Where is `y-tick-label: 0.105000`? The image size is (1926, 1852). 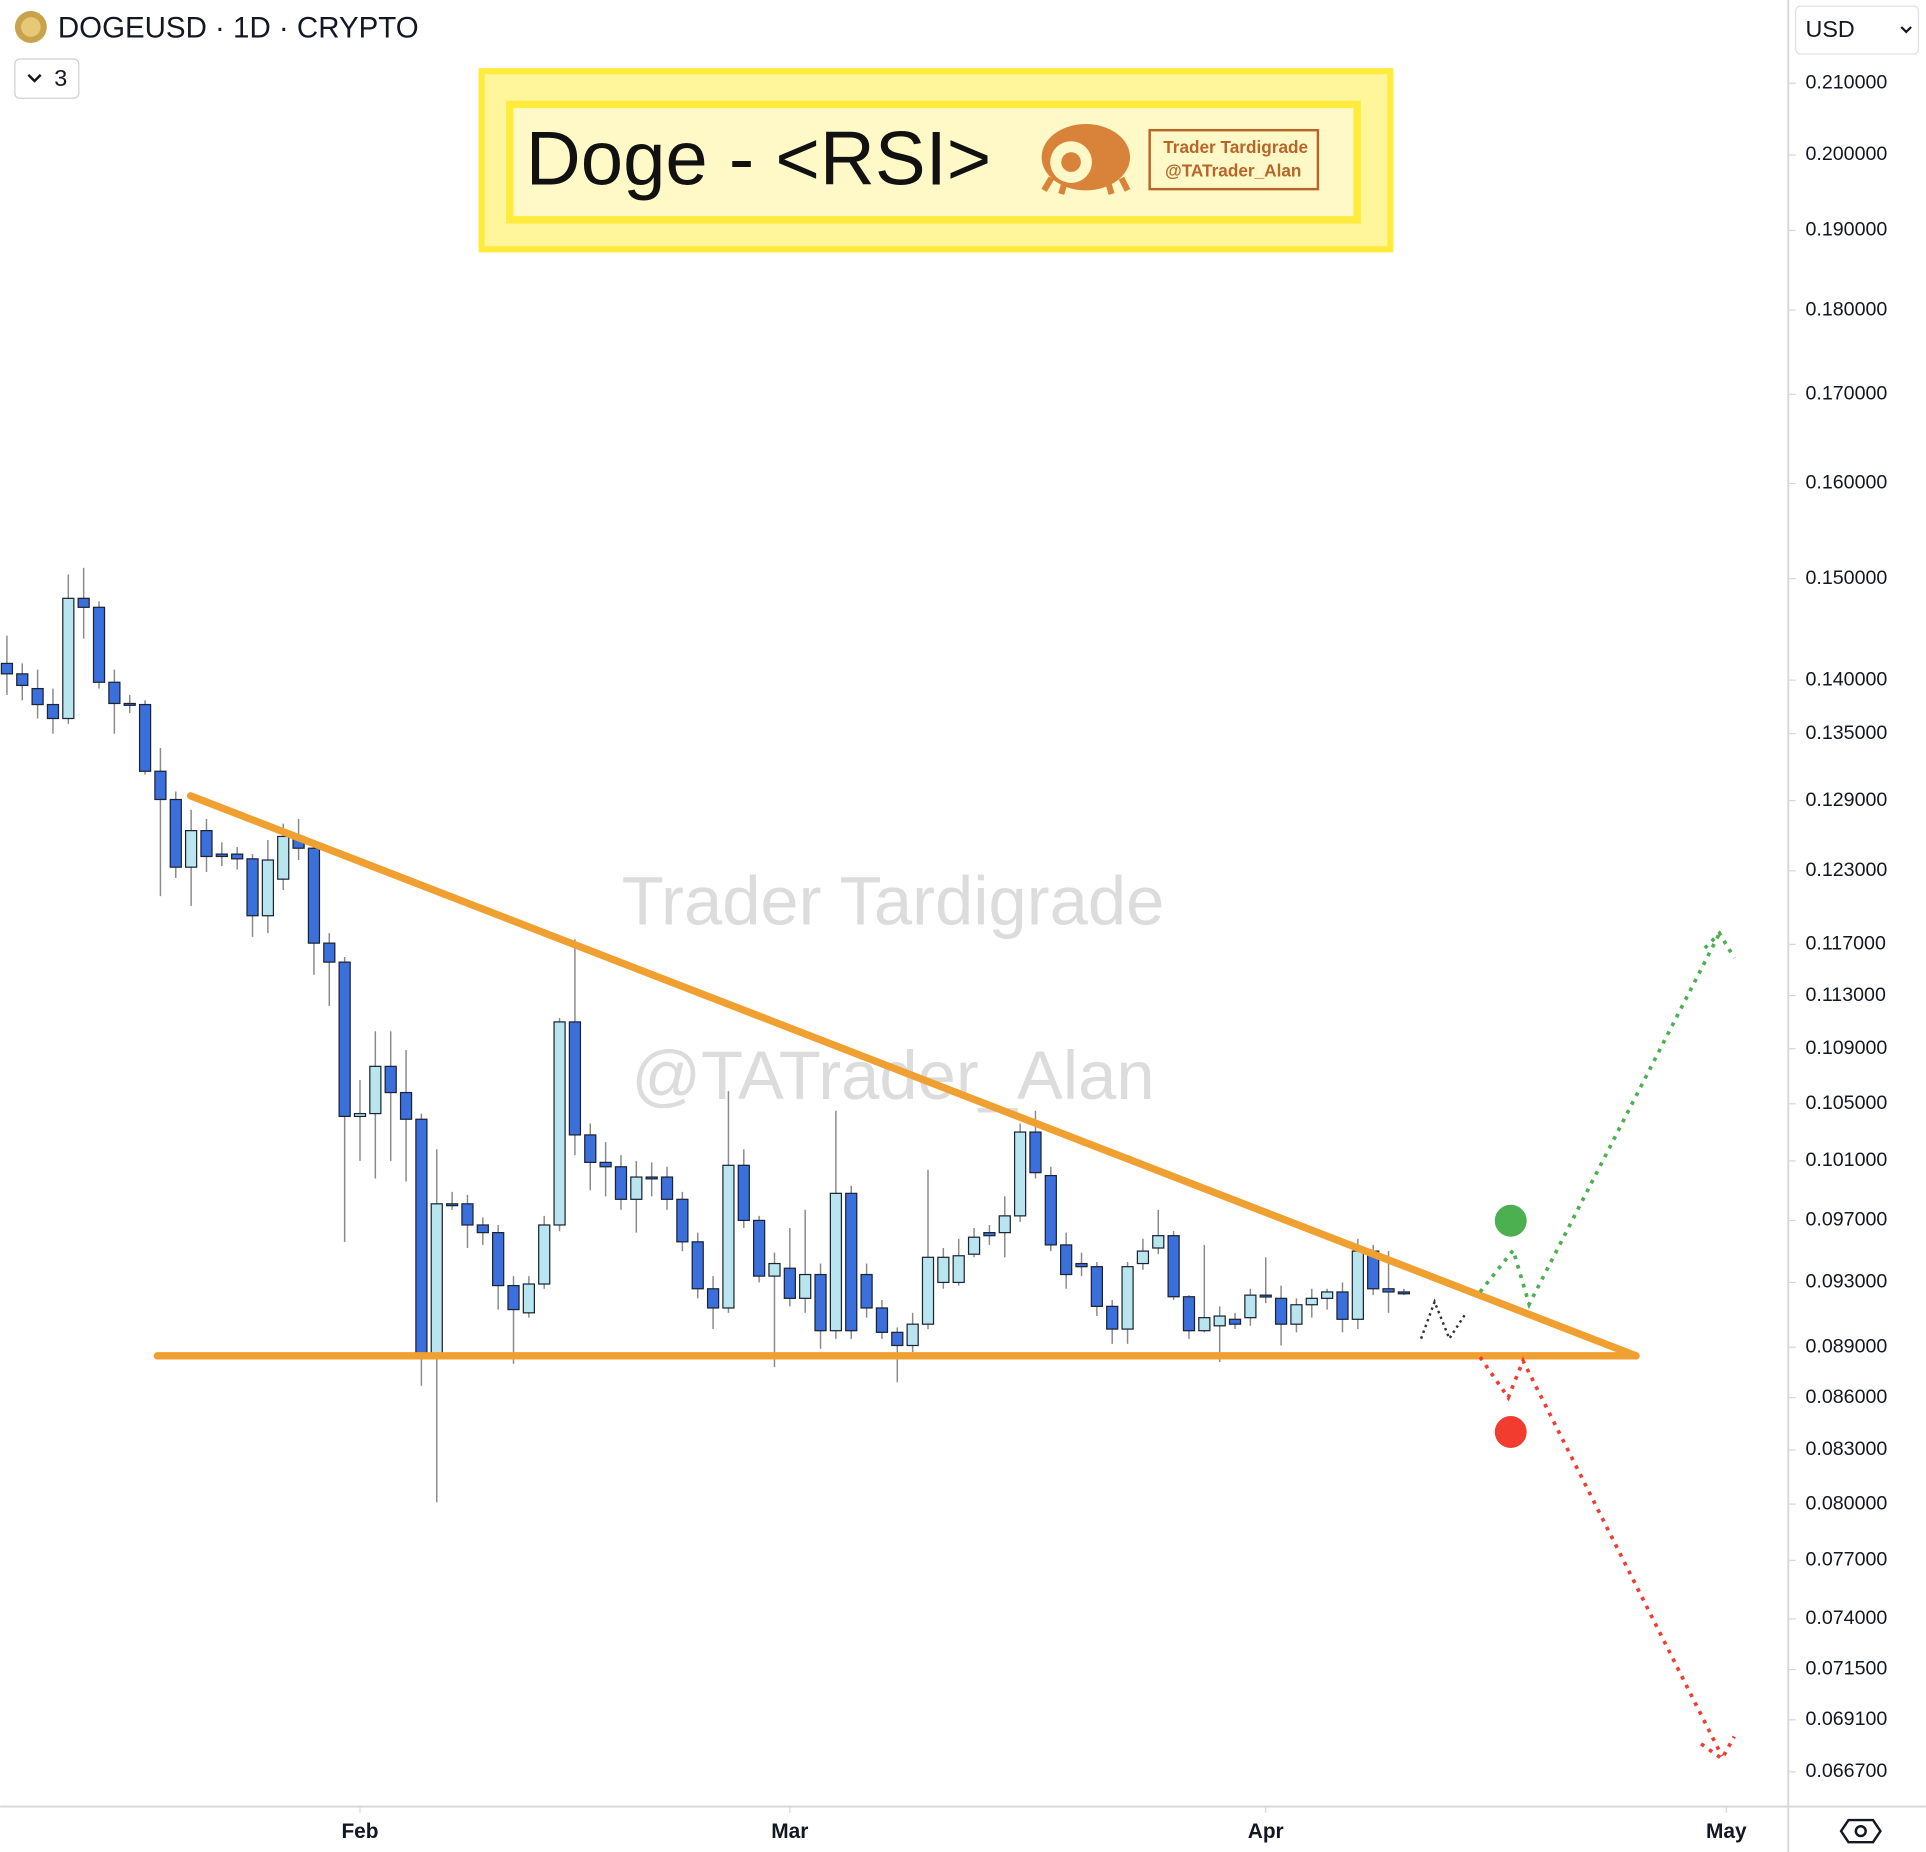
y-tick-label: 0.105000 is located at coordinates (1846, 1103).